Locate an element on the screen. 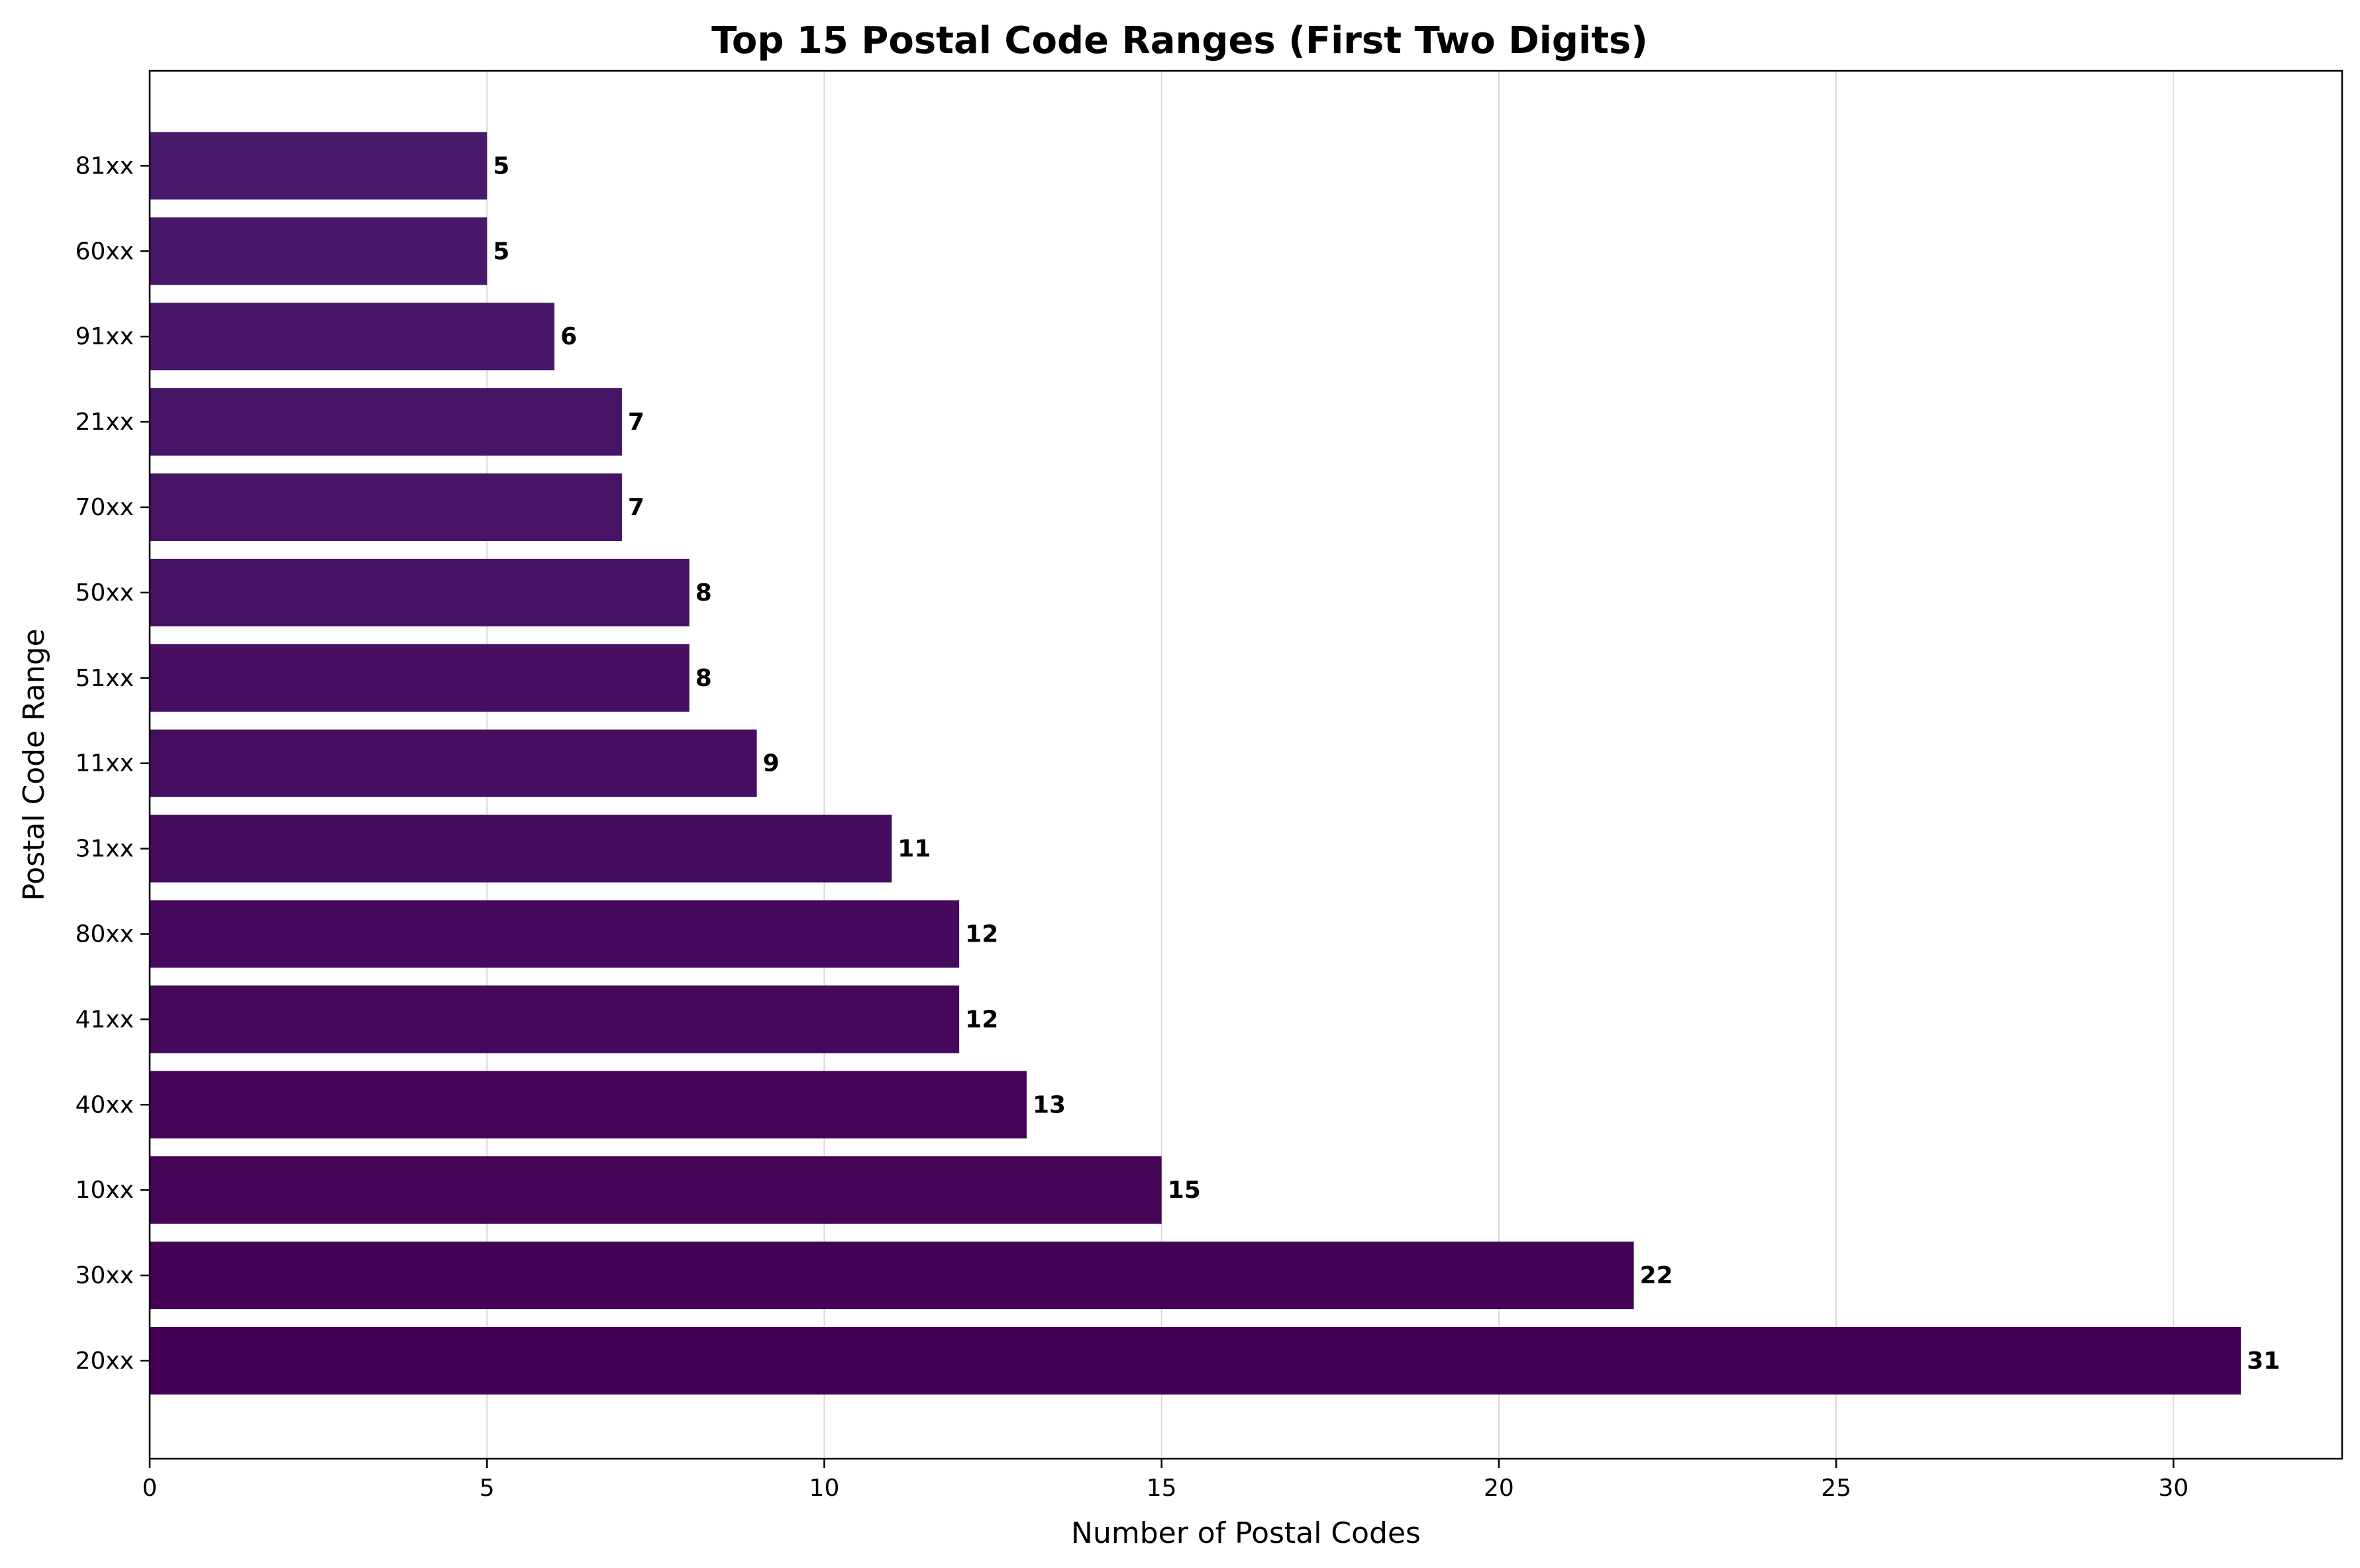 The image size is (2360, 1568). data-label-51xx: 8 is located at coordinates (703, 678).